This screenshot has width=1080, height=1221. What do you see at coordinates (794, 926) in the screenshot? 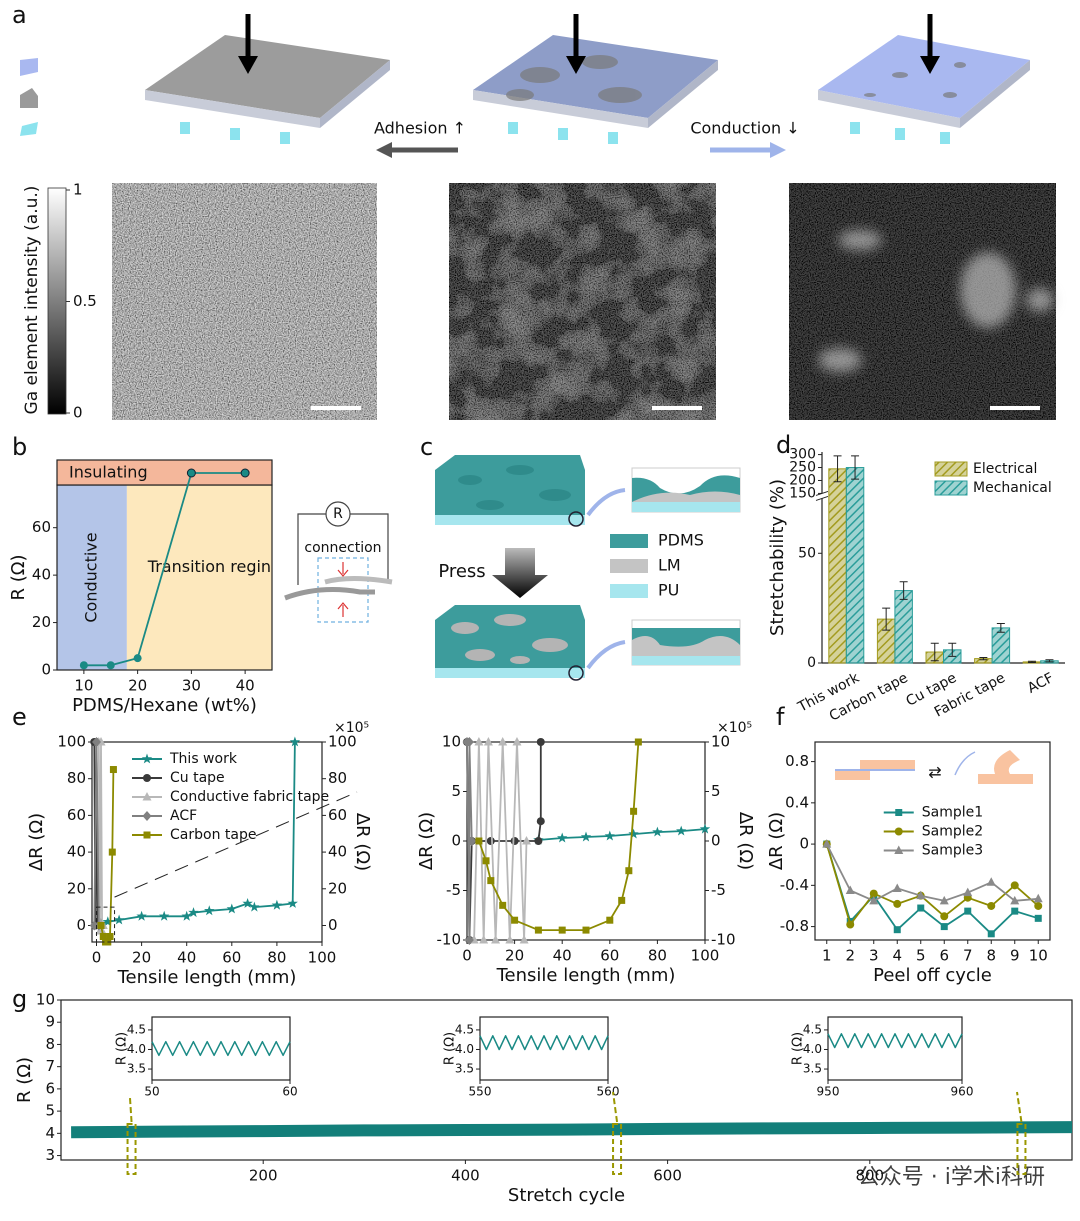
I see `y-tick-label: -0.8` at bounding box center [794, 926].